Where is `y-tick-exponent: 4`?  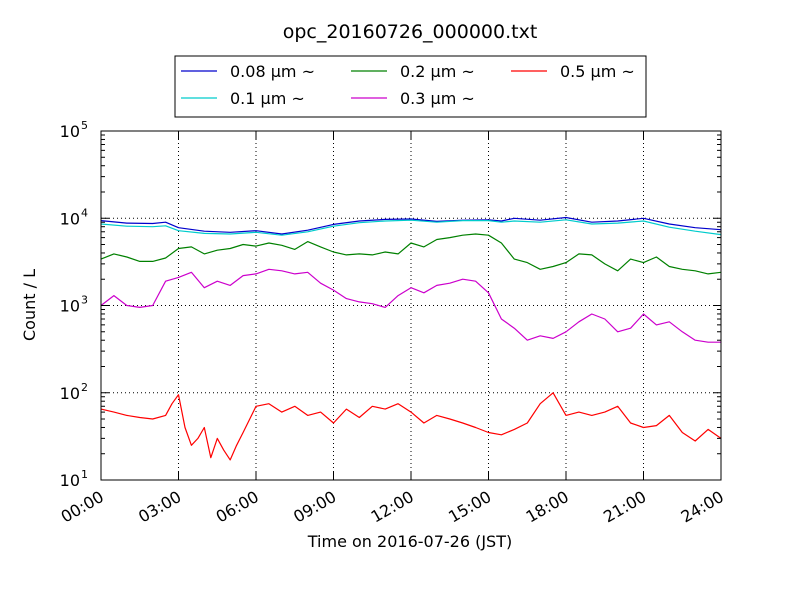
y-tick-exponent: 4 is located at coordinates (84, 212).